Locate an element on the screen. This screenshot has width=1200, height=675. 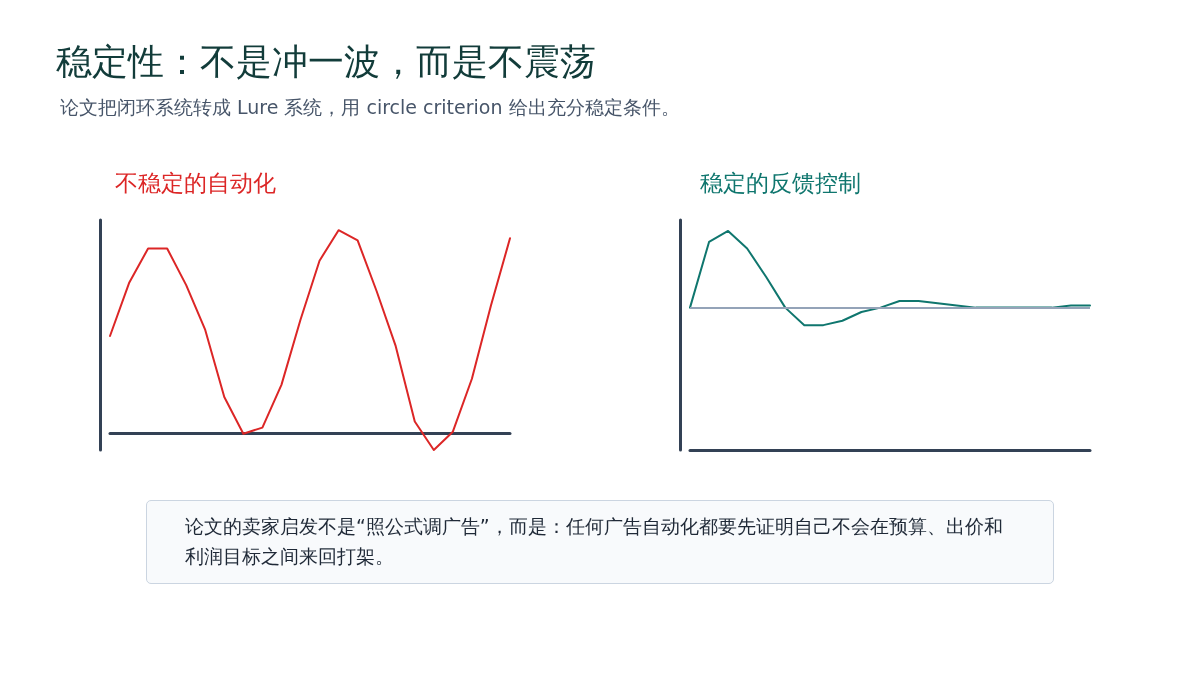
chart-title: 稳定的反馈控制 is located at coordinates (780, 183).